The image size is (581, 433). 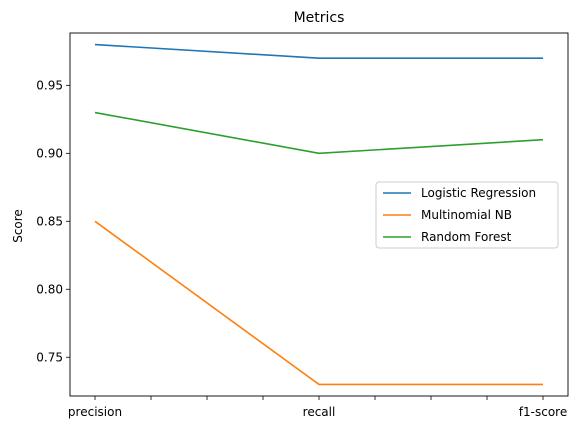 What do you see at coordinates (49, 289) in the screenshot?
I see `y-tick-label: 0.80` at bounding box center [49, 289].